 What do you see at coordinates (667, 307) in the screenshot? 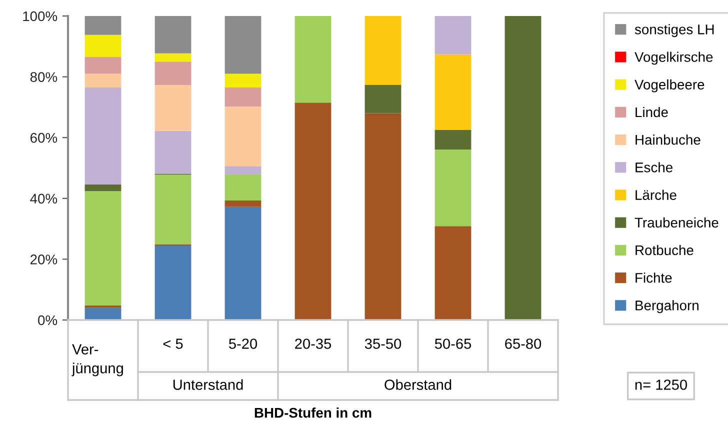
I see `legend-label: Bergahorn` at bounding box center [667, 307].